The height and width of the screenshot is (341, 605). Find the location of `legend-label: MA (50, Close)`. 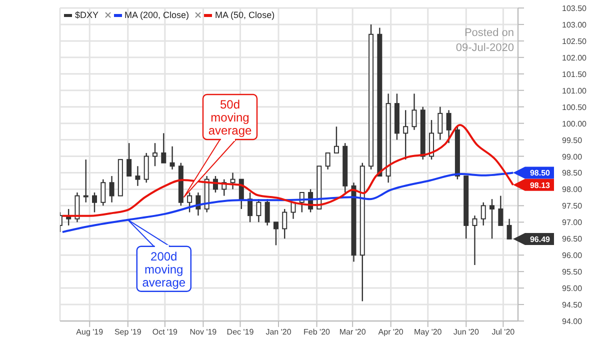

legend-label: MA (50, Close) is located at coordinates (245, 15).